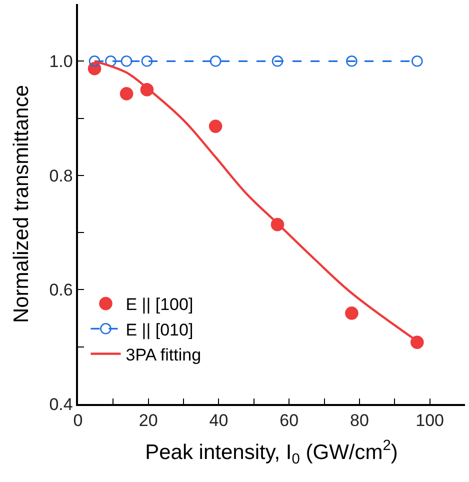  What do you see at coordinates (21, 204) in the screenshot?
I see `y-axis-title: Normalized transmittance` at bounding box center [21, 204].